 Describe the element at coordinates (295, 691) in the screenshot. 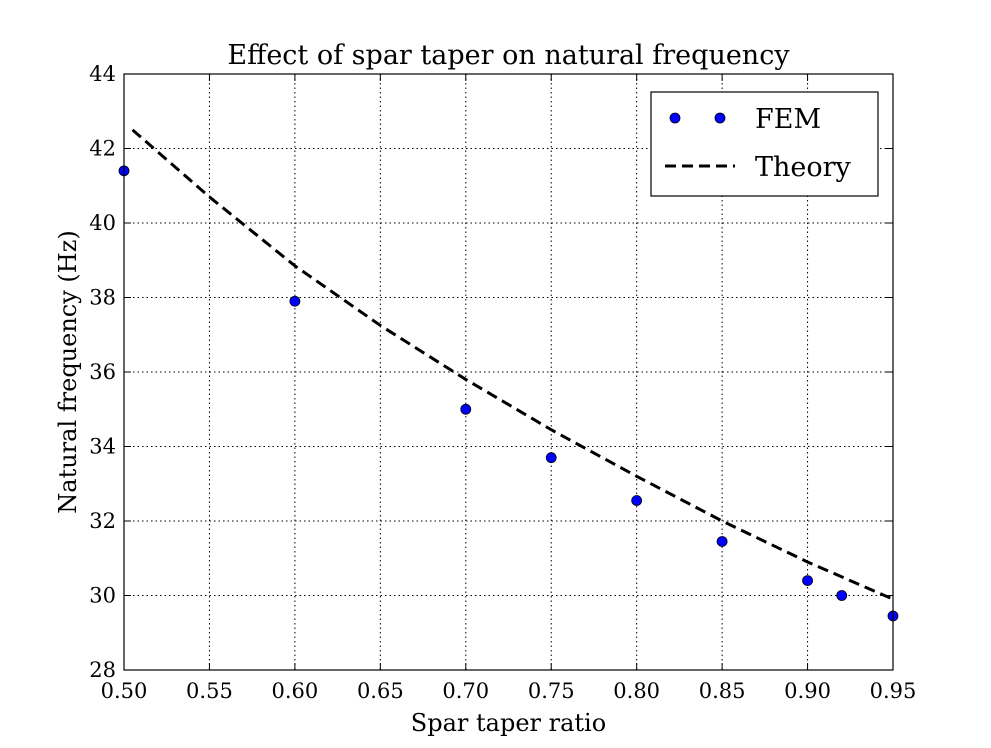

I see `x-tick-label: 0.60` at that location.